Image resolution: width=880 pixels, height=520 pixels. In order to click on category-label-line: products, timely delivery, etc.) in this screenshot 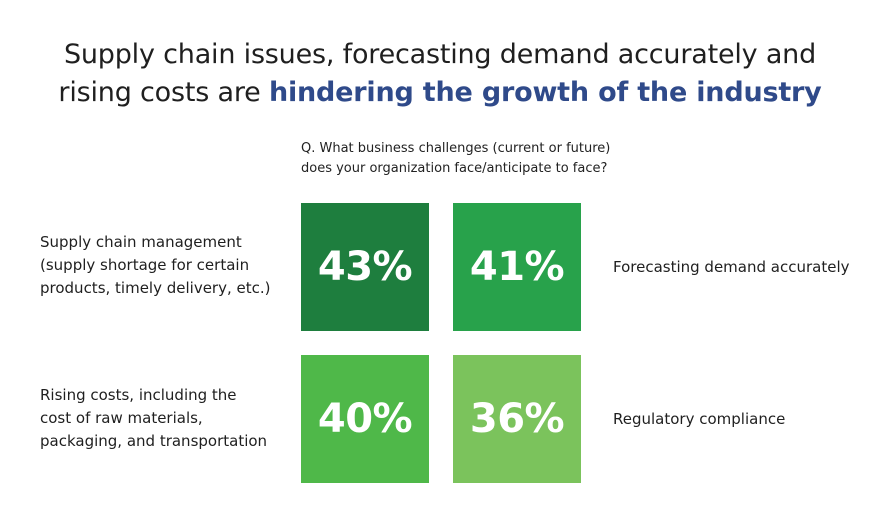, I will do `click(155, 288)`.